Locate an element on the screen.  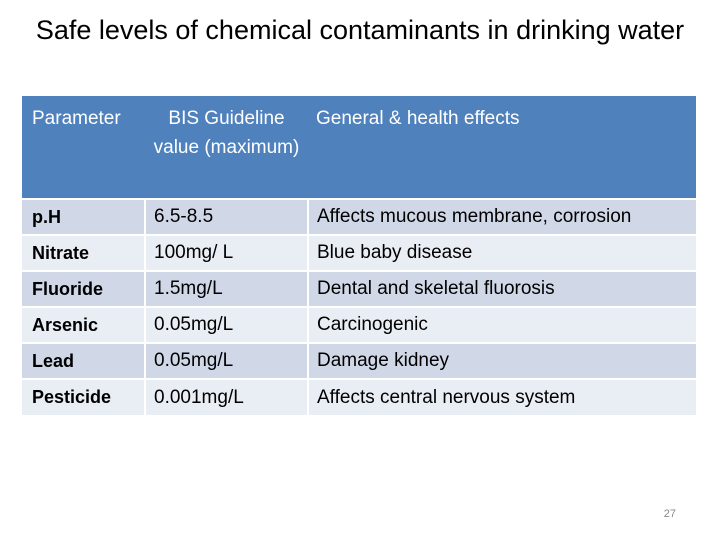
value-cell: 1.5mg/L is located at coordinates (226, 288).